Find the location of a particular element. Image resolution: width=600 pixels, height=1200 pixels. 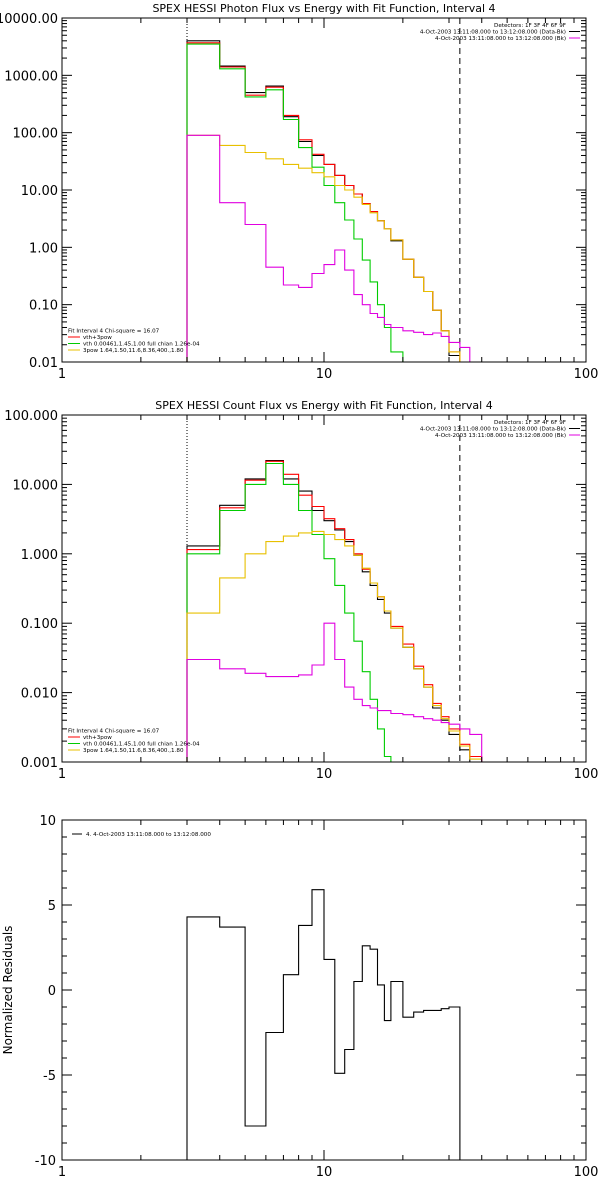

series-line-data-bk is located at coordinates (328, 611).